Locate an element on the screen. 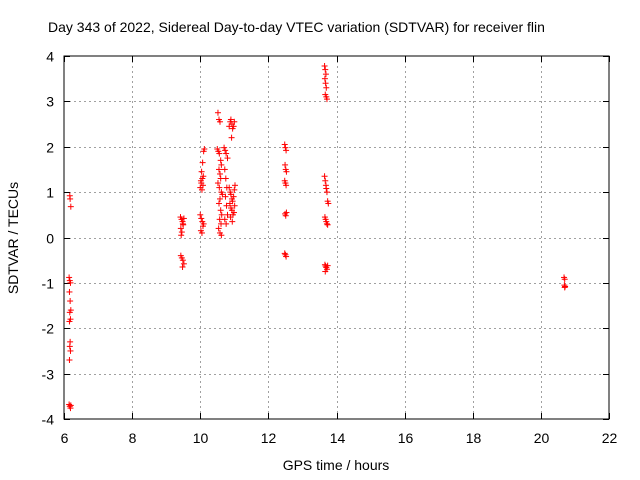  x-tick-label: 16 is located at coordinates (406, 438).